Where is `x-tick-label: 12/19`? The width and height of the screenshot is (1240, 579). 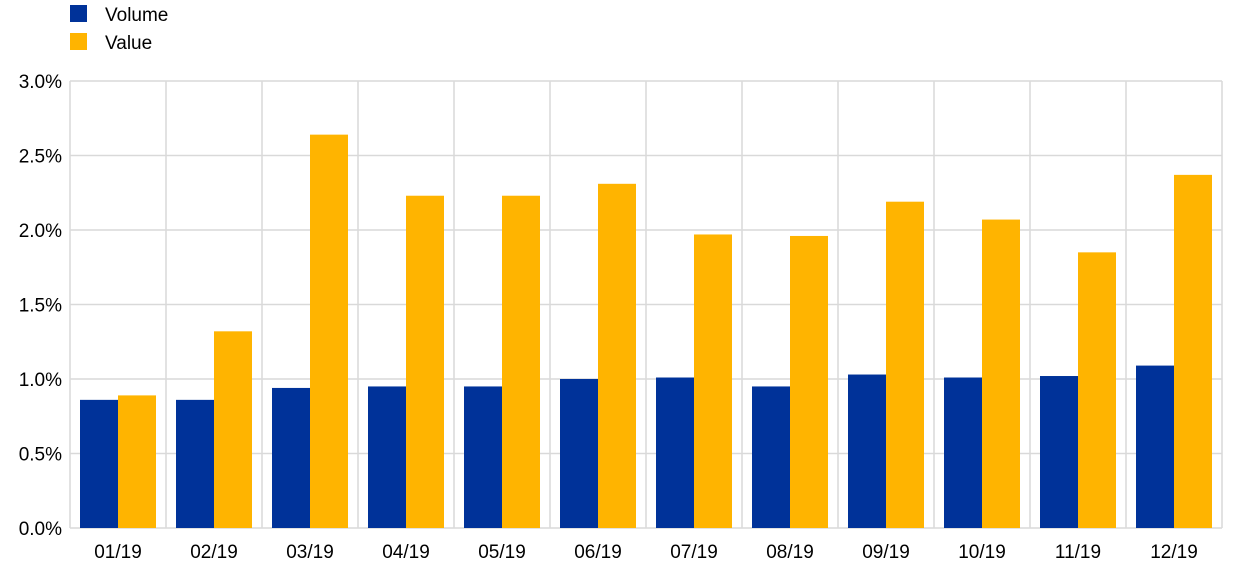
x-tick-label: 12/19 is located at coordinates (1174, 552).